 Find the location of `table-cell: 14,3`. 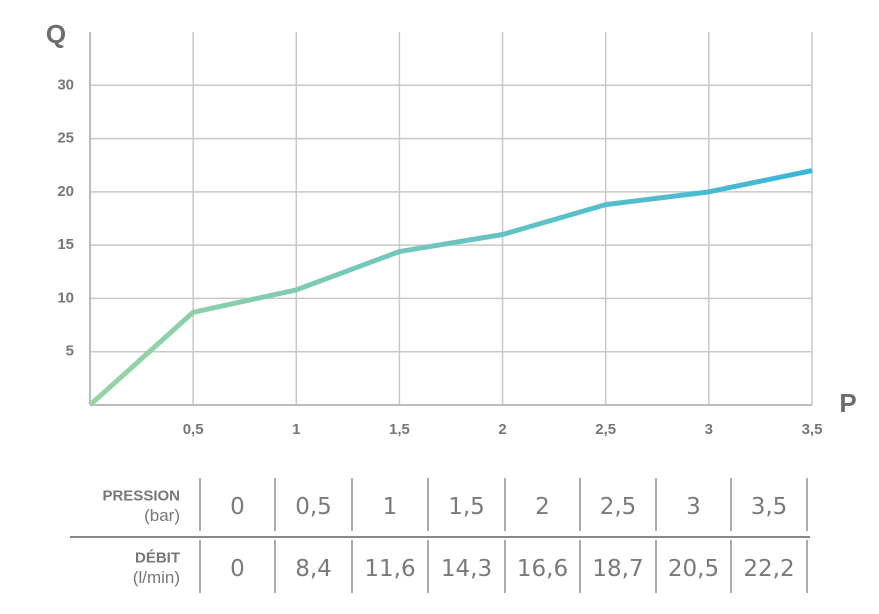

table-cell: 14,3 is located at coordinates (466, 569).